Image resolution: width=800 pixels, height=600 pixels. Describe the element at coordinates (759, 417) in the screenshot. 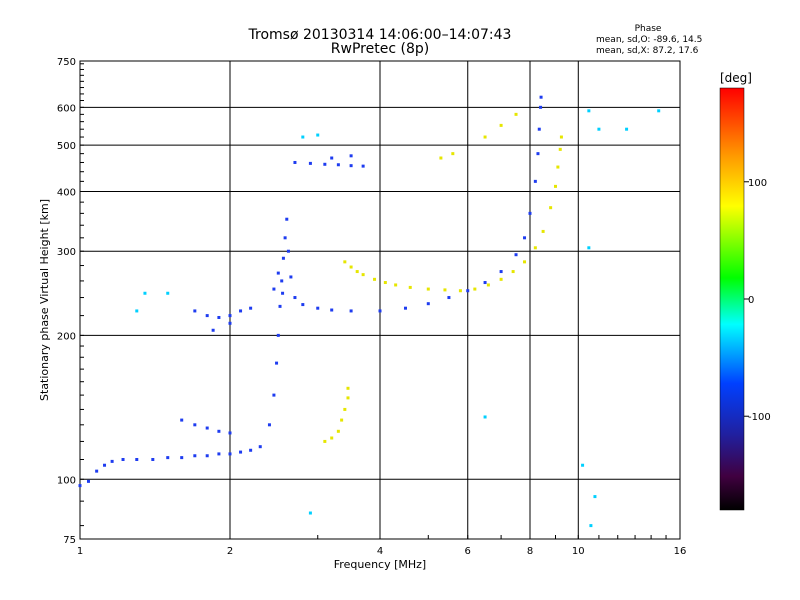

I see `colorbar-tick-label: -100` at that location.